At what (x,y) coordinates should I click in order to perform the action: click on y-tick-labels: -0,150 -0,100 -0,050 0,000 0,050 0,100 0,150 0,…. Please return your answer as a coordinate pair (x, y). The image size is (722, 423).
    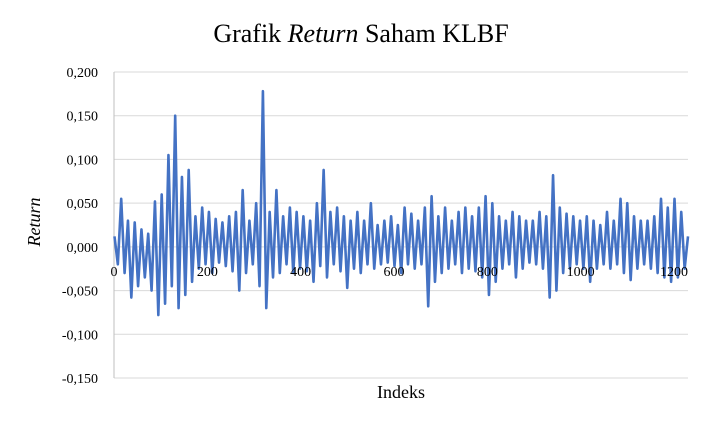
    Looking at the image, I should click on (80, 226).